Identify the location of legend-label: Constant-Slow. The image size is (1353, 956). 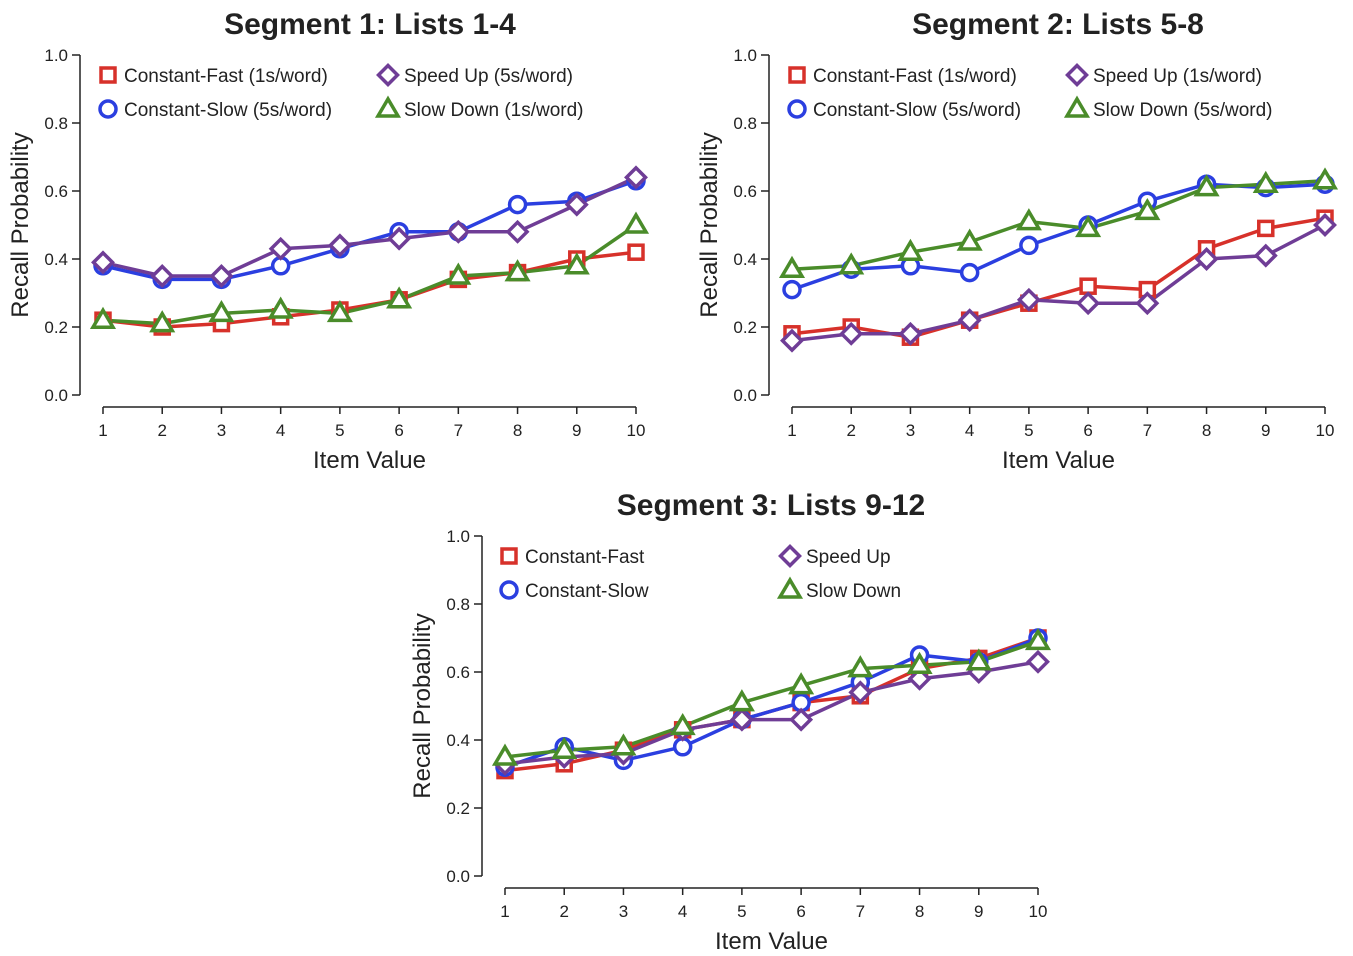
(587, 591).